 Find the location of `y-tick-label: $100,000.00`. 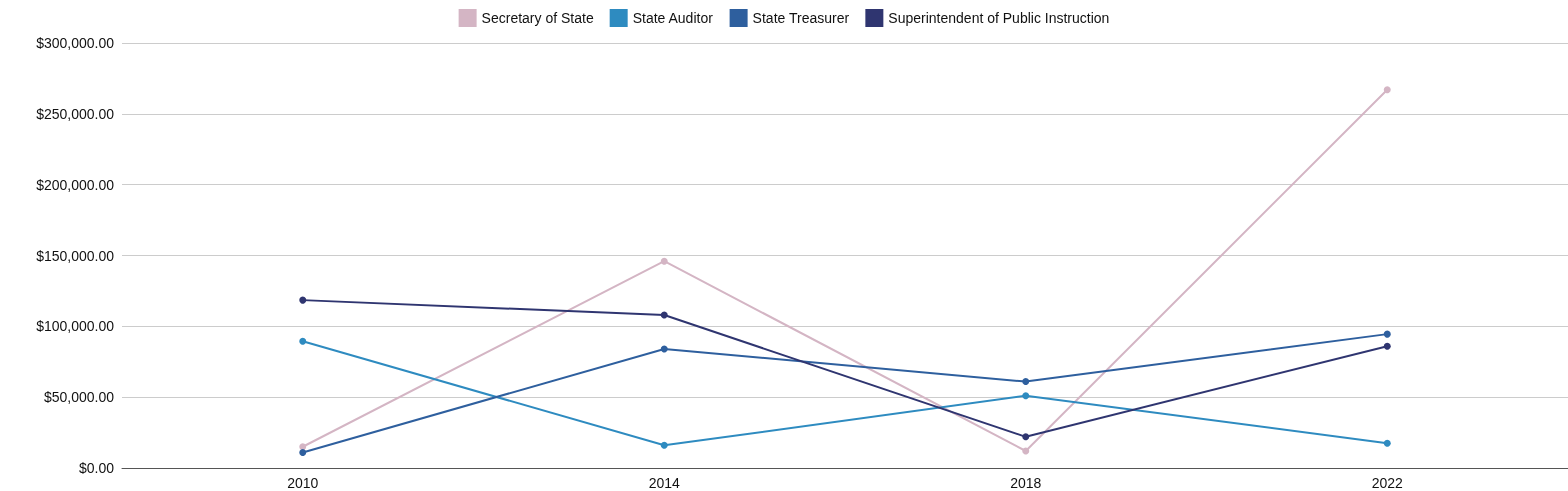

y-tick-label: $100,000.00 is located at coordinates (75, 326).